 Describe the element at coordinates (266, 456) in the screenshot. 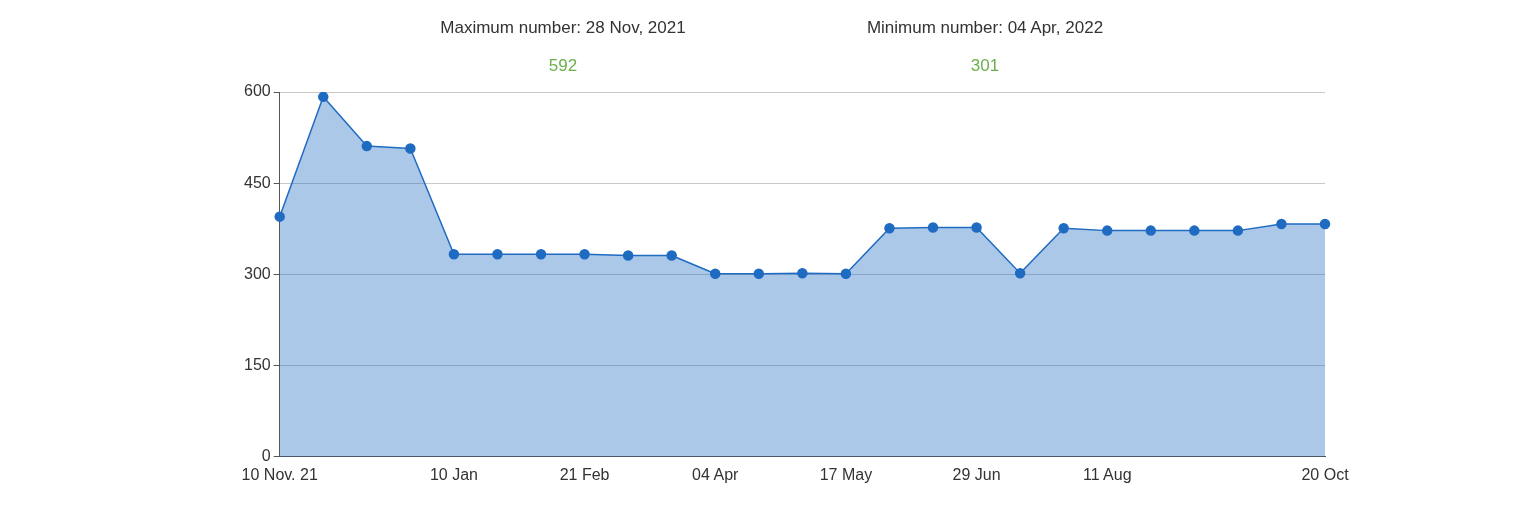

I see `y-tick-label: 0` at that location.